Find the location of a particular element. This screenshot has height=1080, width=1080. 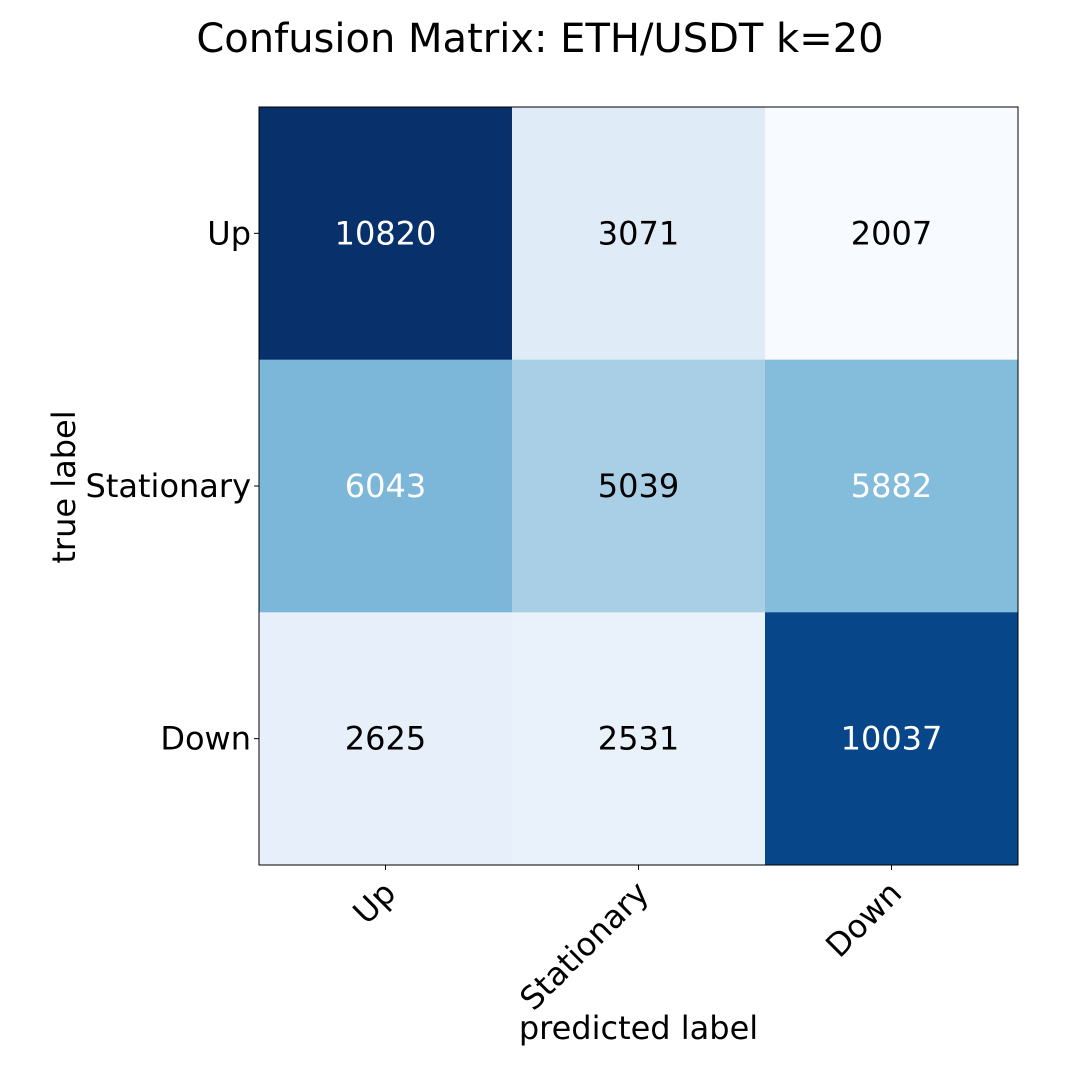

y-tick-label-down: Down is located at coordinates (205, 739).